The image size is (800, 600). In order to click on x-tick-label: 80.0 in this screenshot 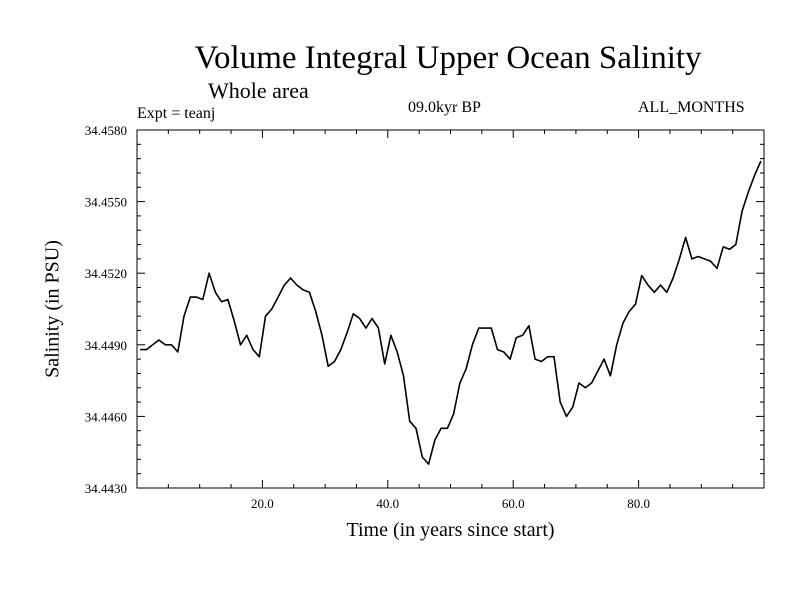, I will do `click(638, 503)`.